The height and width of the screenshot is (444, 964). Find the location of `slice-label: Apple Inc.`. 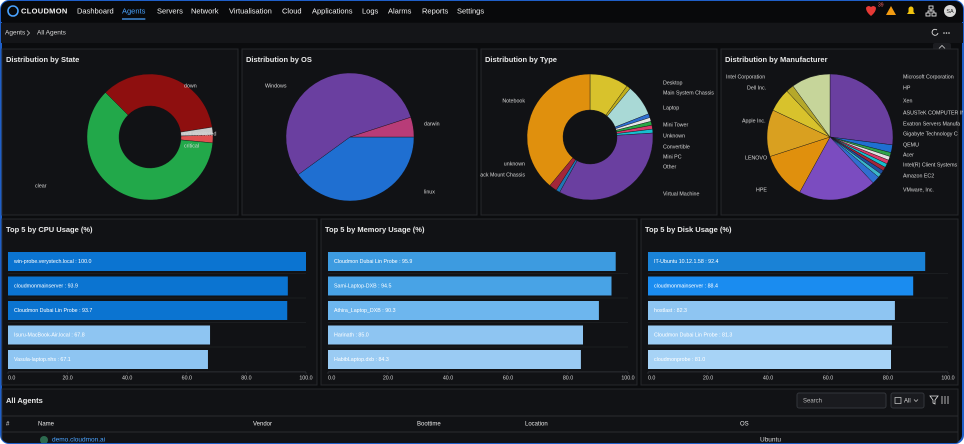

slice-label: Apple Inc. is located at coordinates (754, 121).